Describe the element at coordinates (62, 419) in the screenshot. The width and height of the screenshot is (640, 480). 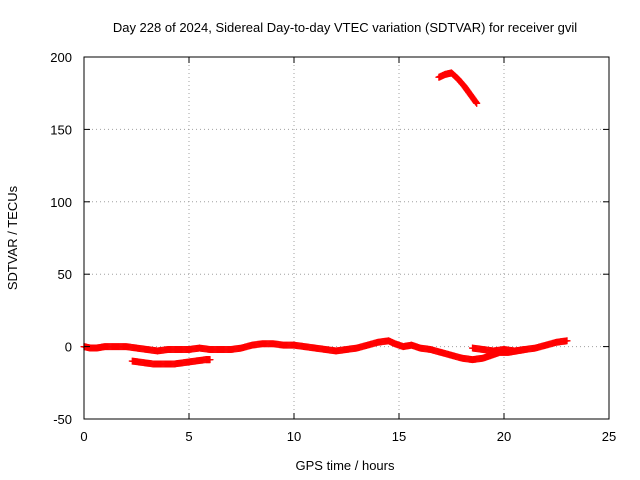
I see `y-tick-label: -50` at that location.